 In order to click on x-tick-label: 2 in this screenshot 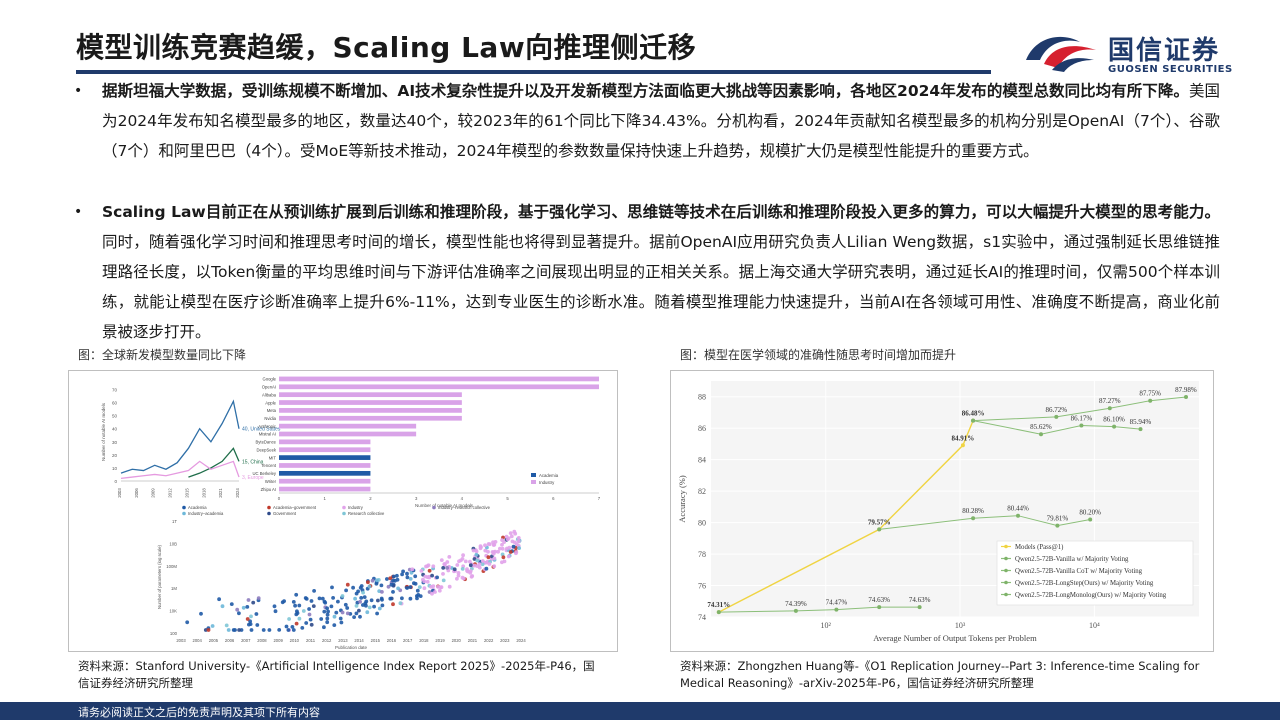, I will do `click(370, 498)`.